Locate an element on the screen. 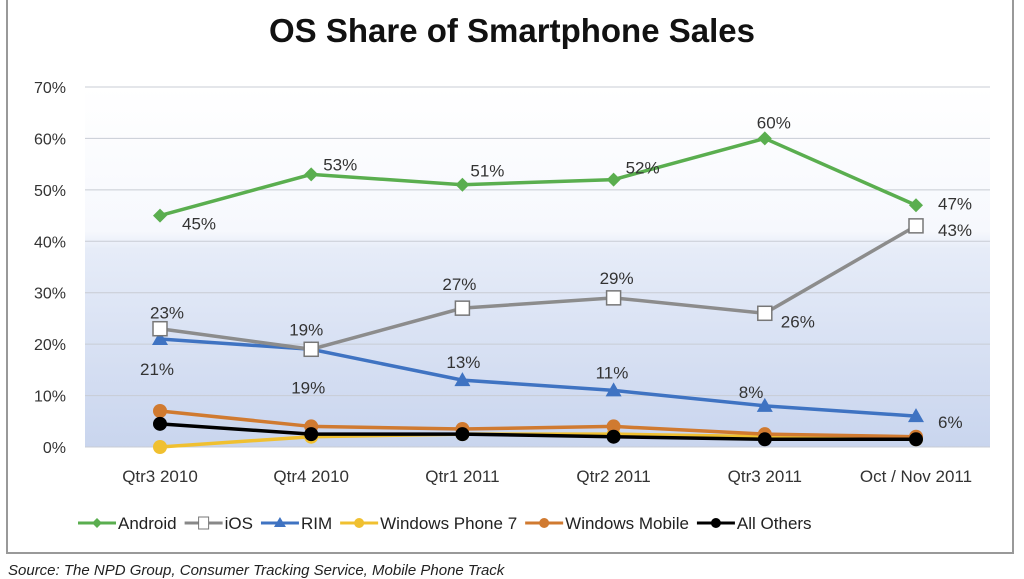  data-label: 8% is located at coordinates (751, 392).